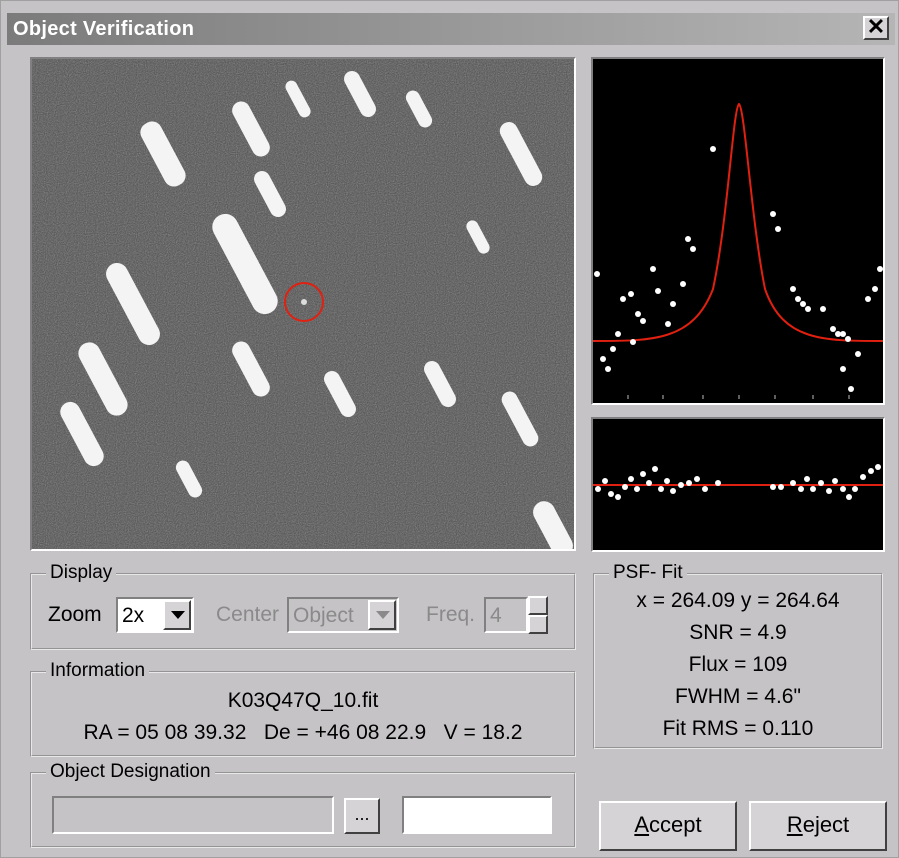 The image size is (899, 858). What do you see at coordinates (675, 824) in the screenshot?
I see `accept-label: ccept` at bounding box center [675, 824].